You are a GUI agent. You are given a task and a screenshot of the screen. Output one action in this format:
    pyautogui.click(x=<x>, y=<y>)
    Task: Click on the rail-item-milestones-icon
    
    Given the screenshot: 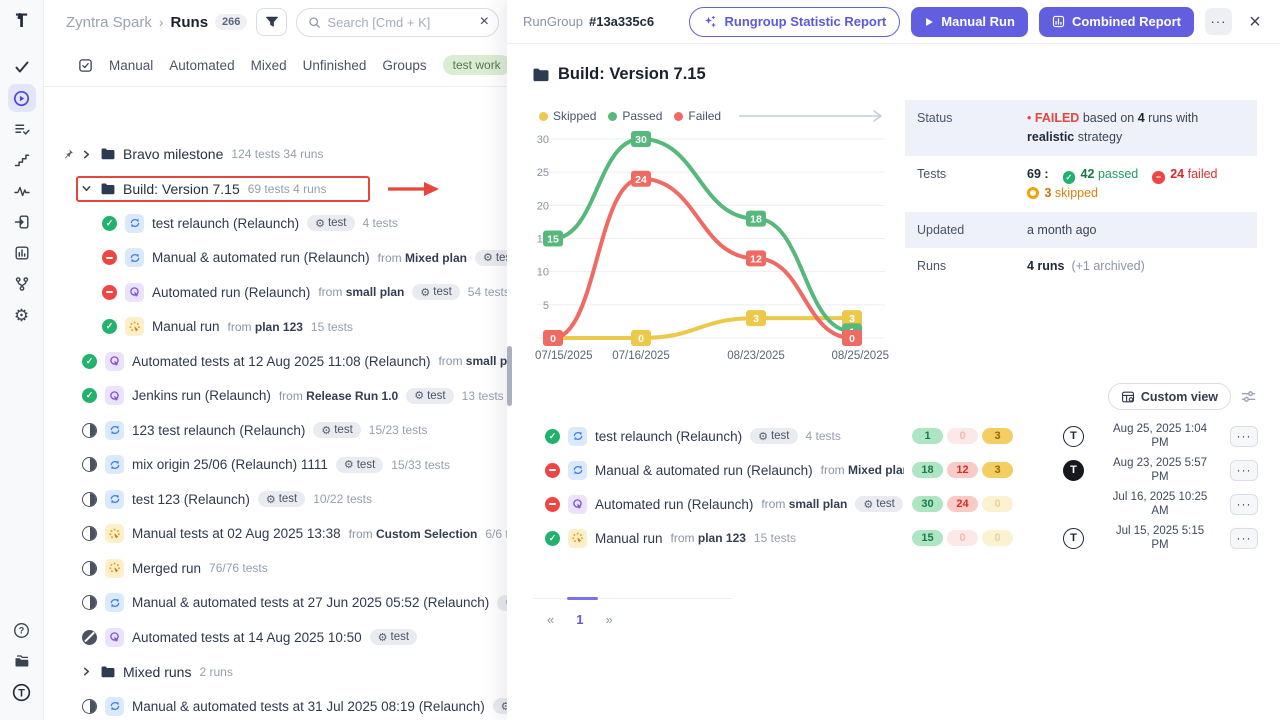 What is the action you would take?
    pyautogui.click(x=22, y=160)
    